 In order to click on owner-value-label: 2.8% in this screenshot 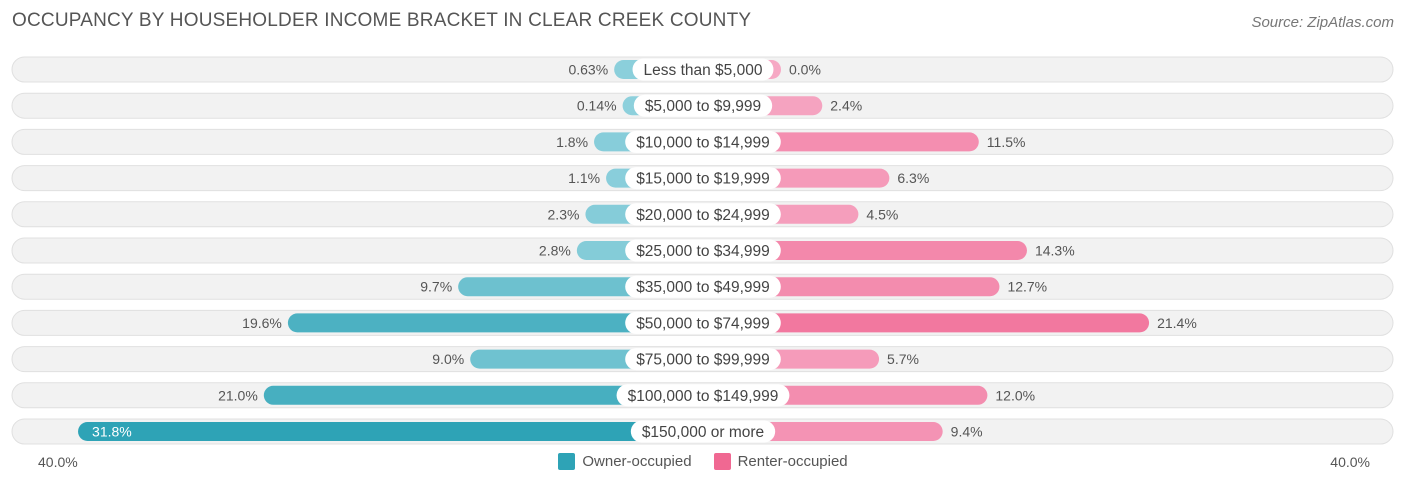, I will do `click(555, 251)`.